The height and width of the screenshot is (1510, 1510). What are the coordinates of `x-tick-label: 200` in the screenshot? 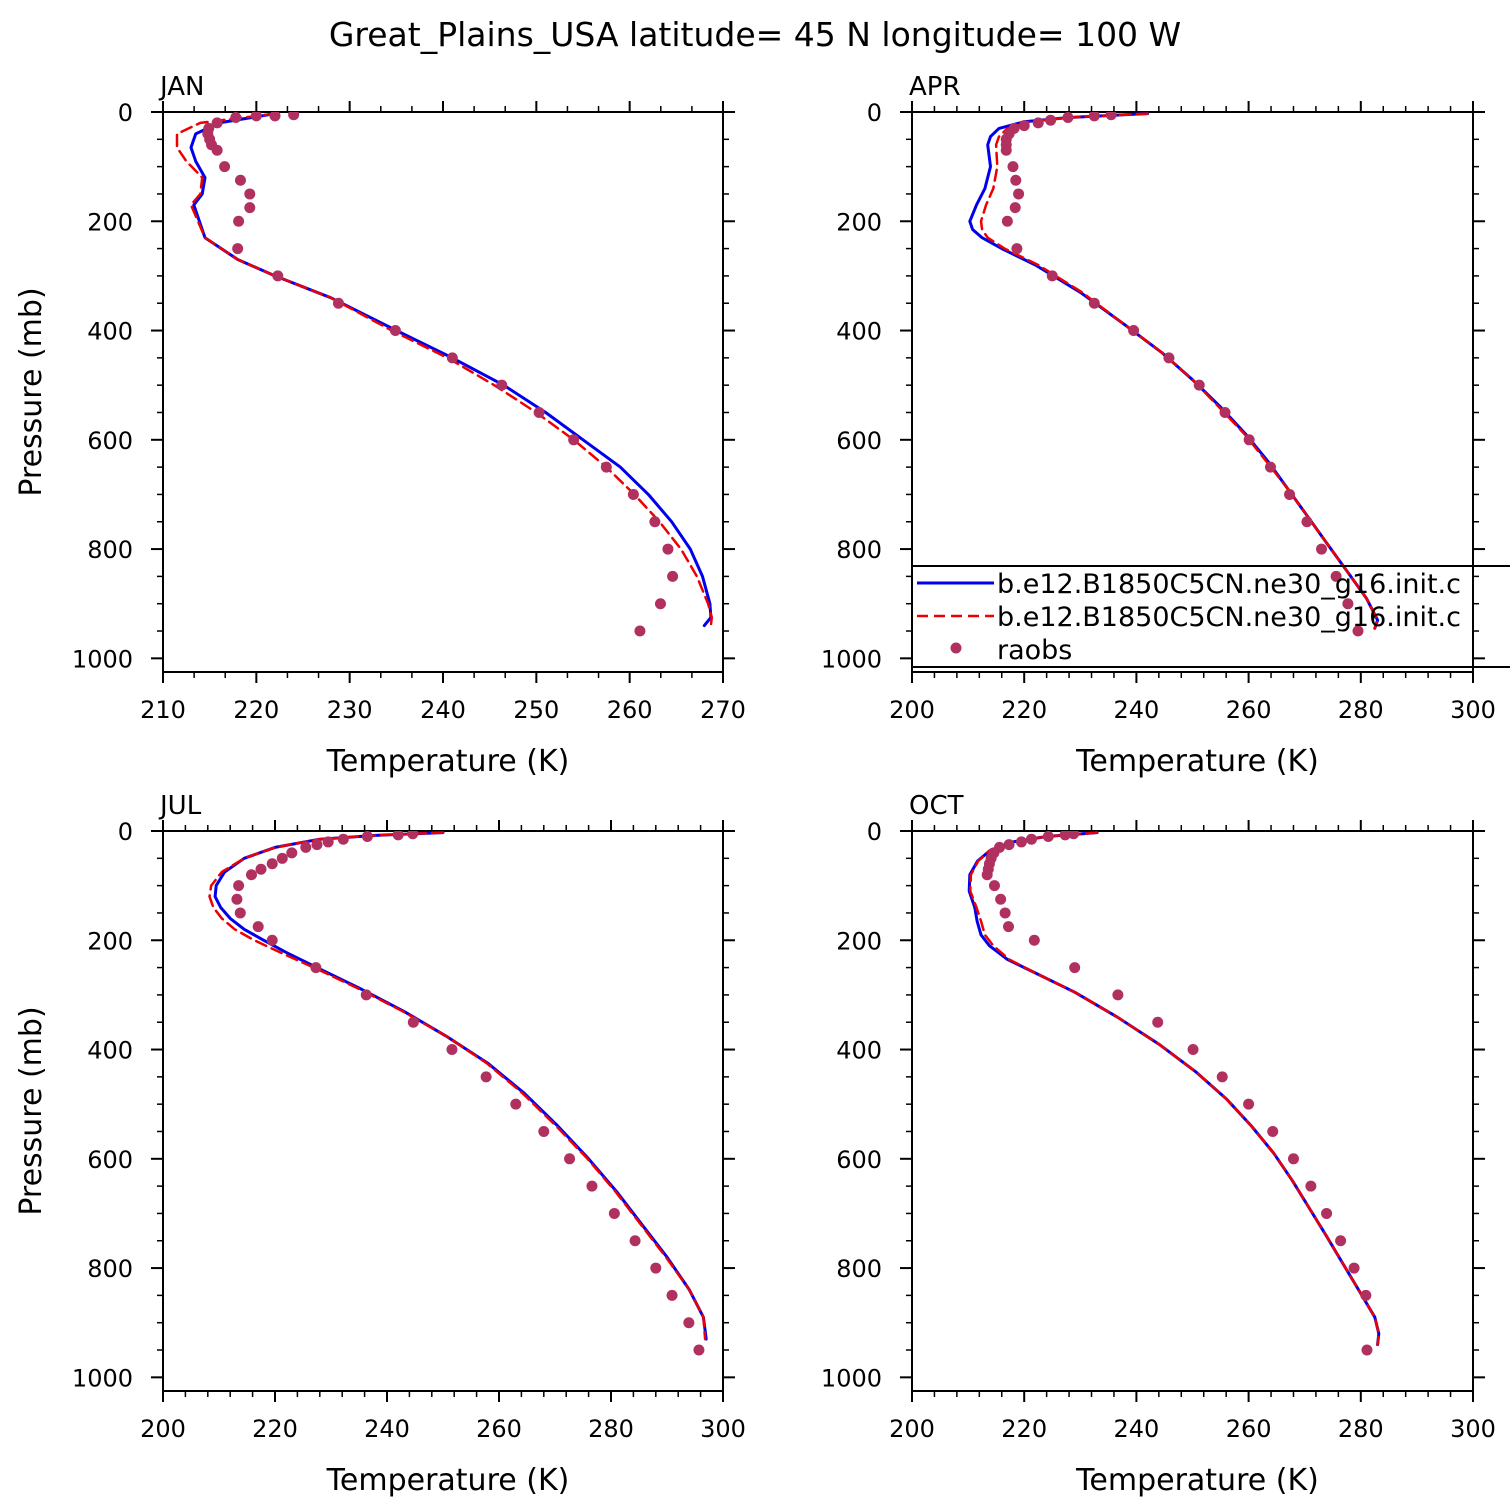 It's located at (912, 1429).